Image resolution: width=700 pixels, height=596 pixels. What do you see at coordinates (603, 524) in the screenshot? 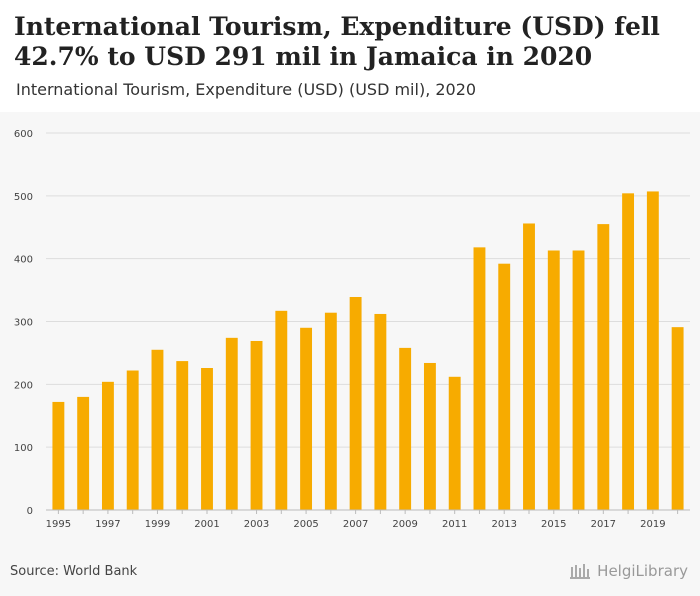
I see `x-tick-label: 2017` at bounding box center [603, 524].